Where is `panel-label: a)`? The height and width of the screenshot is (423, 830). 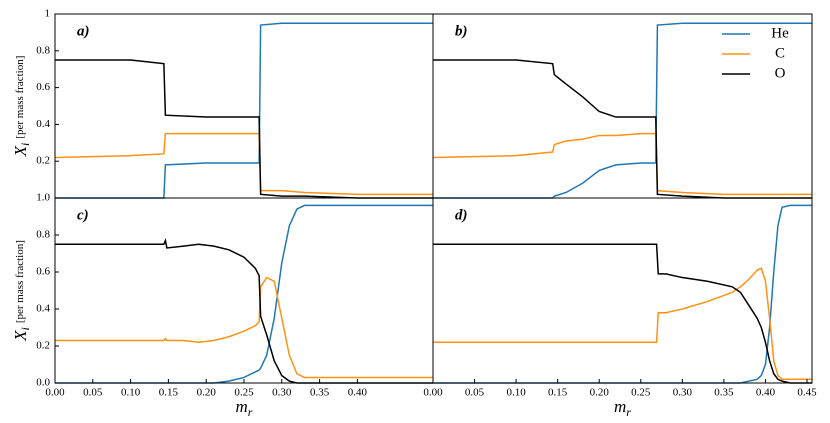
panel-label: a) is located at coordinates (83, 31).